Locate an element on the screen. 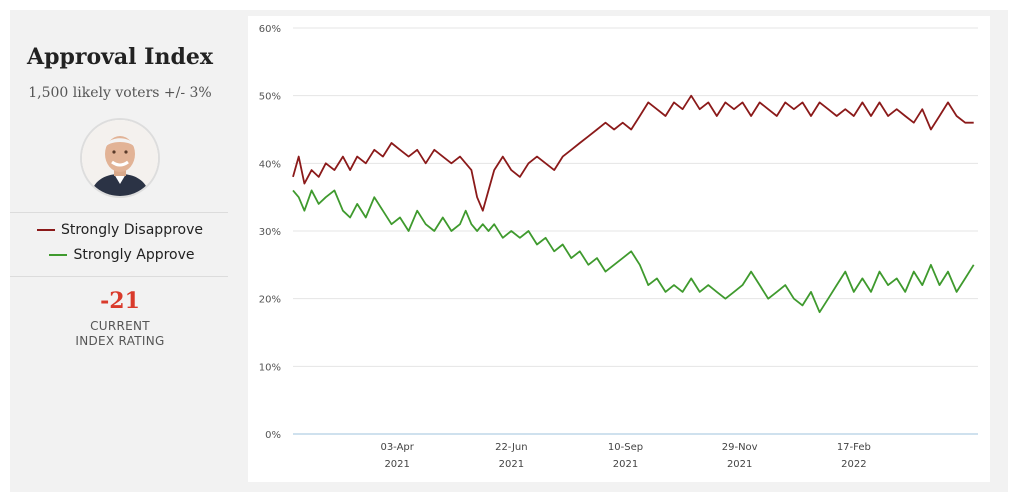 This screenshot has height=502, width=1024. legend-label-disapprove: Strongly Disapprove is located at coordinates (131, 230).